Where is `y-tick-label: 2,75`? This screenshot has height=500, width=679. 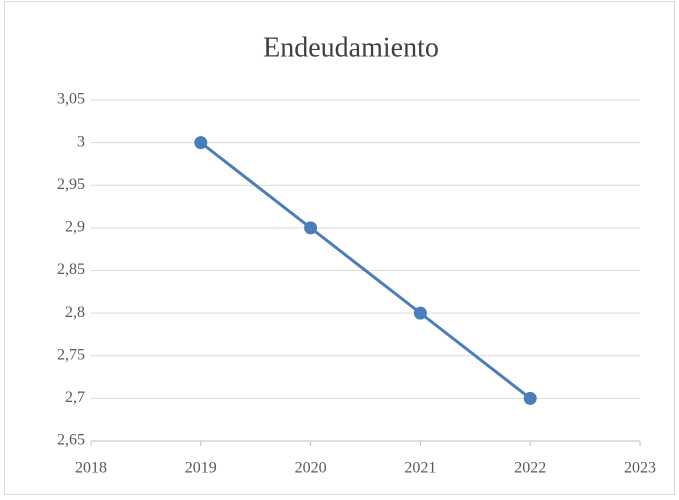 y-tick-label: 2,75 is located at coordinates (71, 354).